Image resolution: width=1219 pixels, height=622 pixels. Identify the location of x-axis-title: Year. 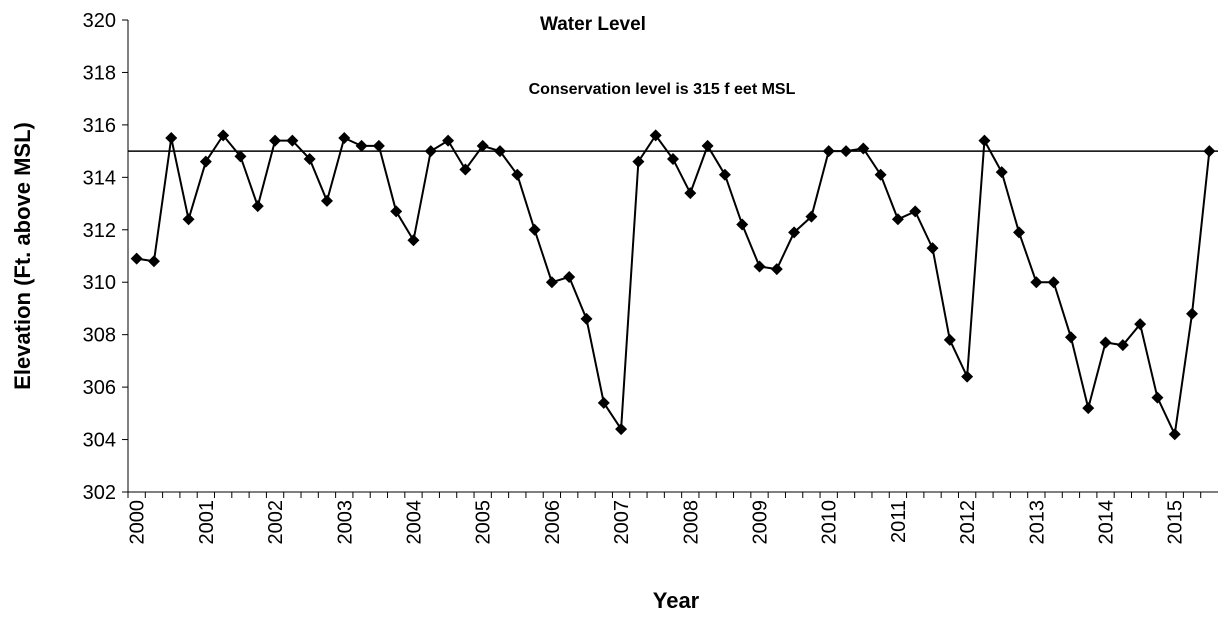
(676, 600).